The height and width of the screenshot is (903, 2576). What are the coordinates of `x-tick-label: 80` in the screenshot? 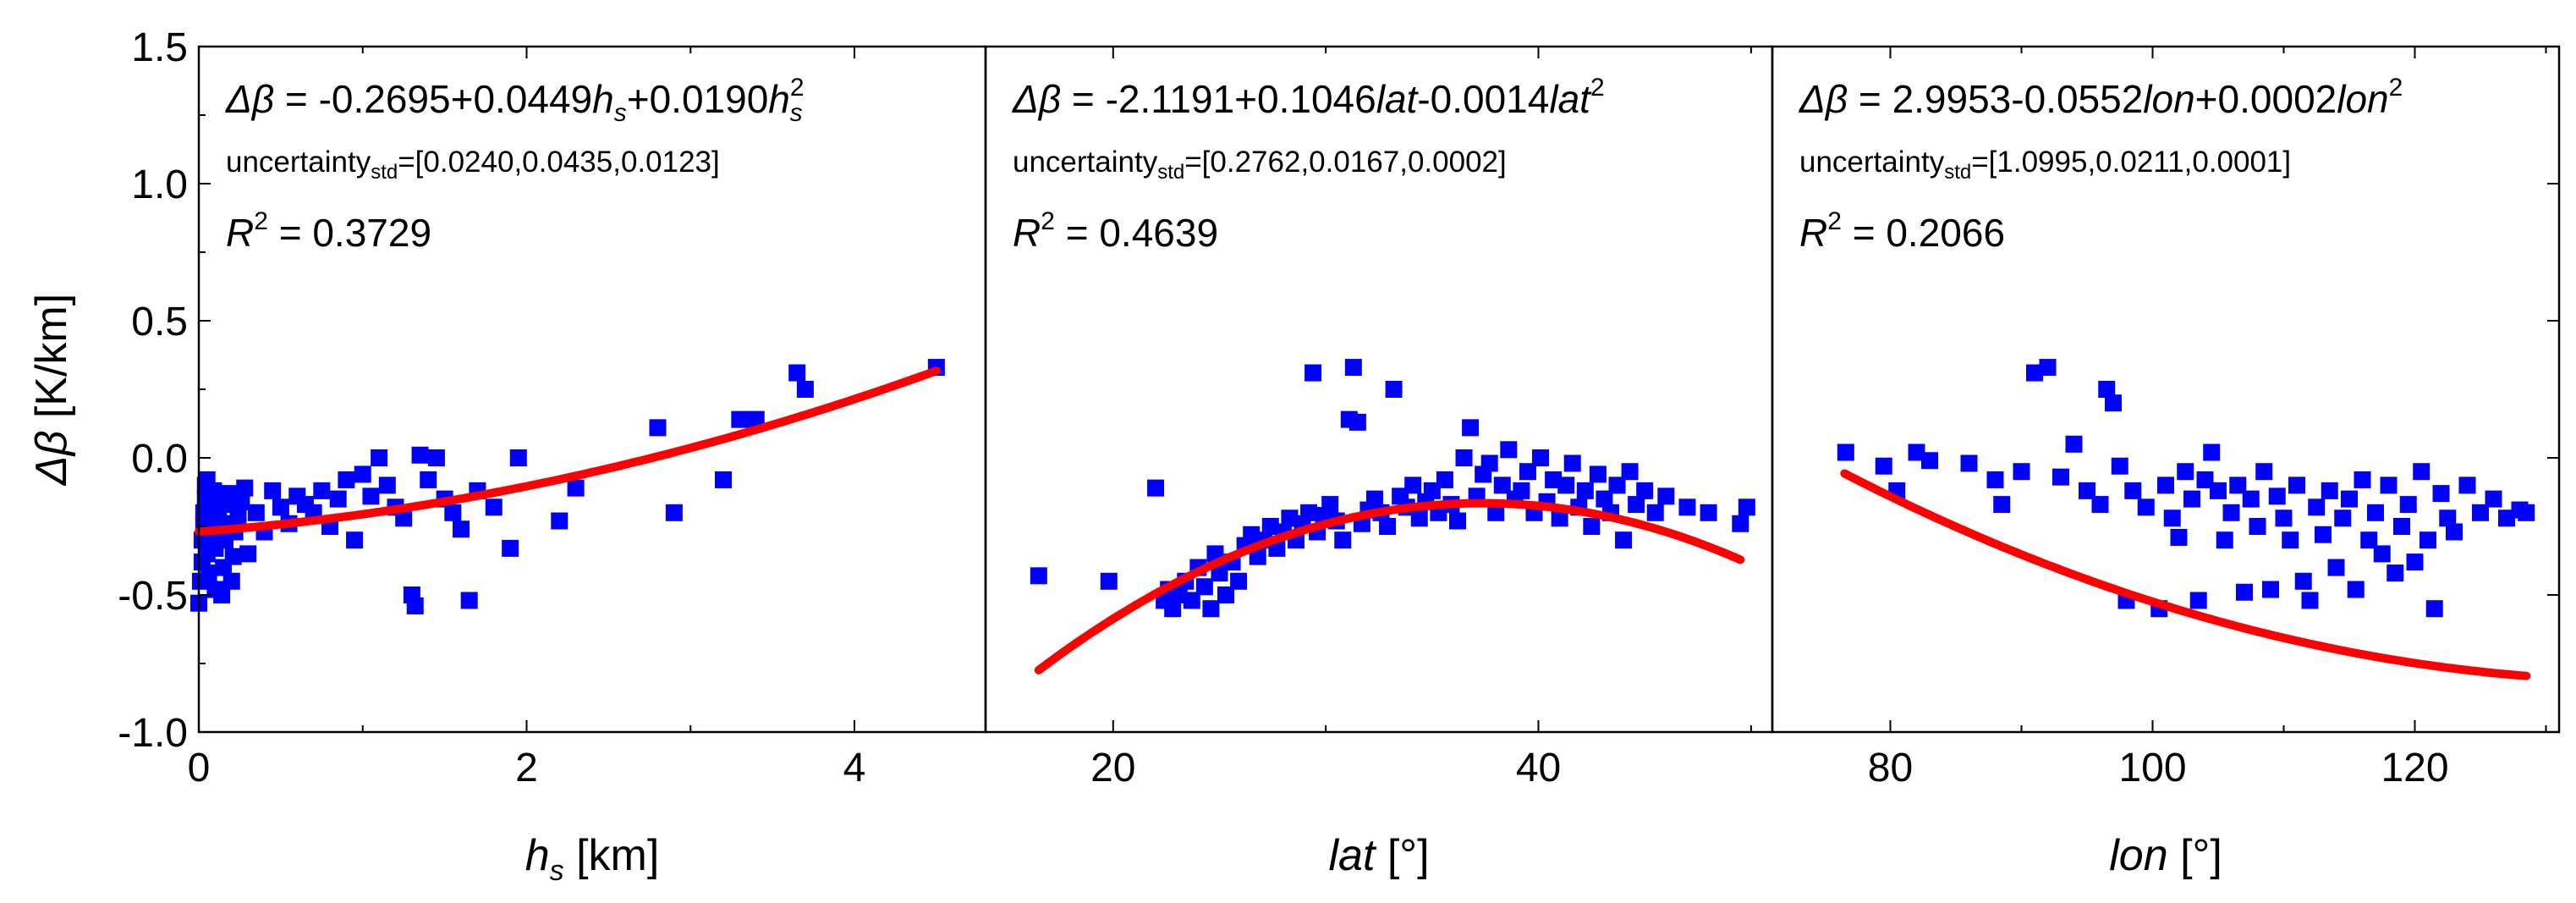 It's located at (1890, 768).